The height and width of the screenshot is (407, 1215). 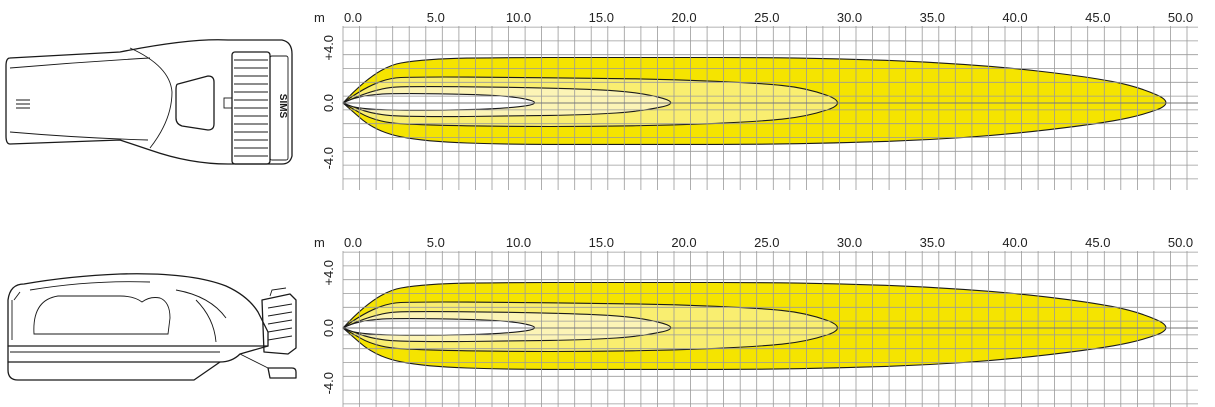 I want to click on logo-text: SIMS, so click(x=282, y=106).